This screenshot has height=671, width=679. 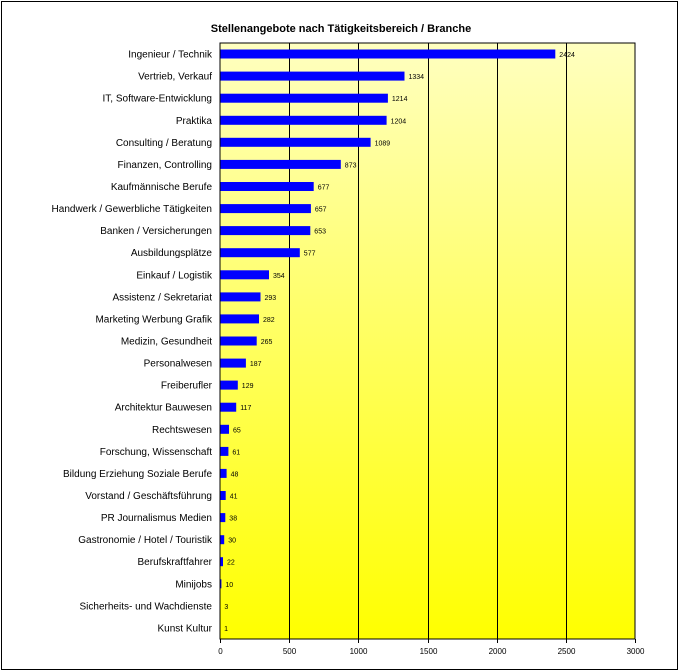 What do you see at coordinates (383, 143) in the screenshot?
I see `data-label: 1089` at bounding box center [383, 143].